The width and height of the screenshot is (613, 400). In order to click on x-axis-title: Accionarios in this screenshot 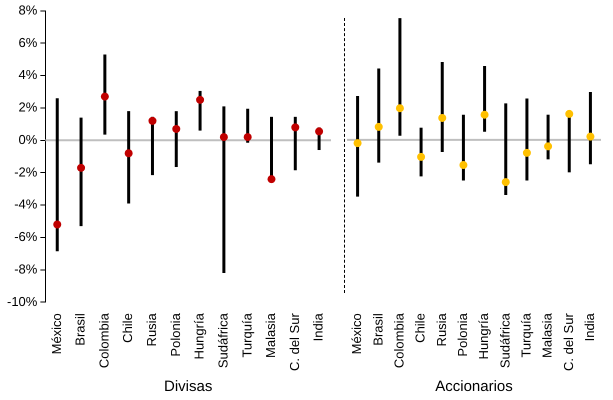, I will do `click(474, 387)`.